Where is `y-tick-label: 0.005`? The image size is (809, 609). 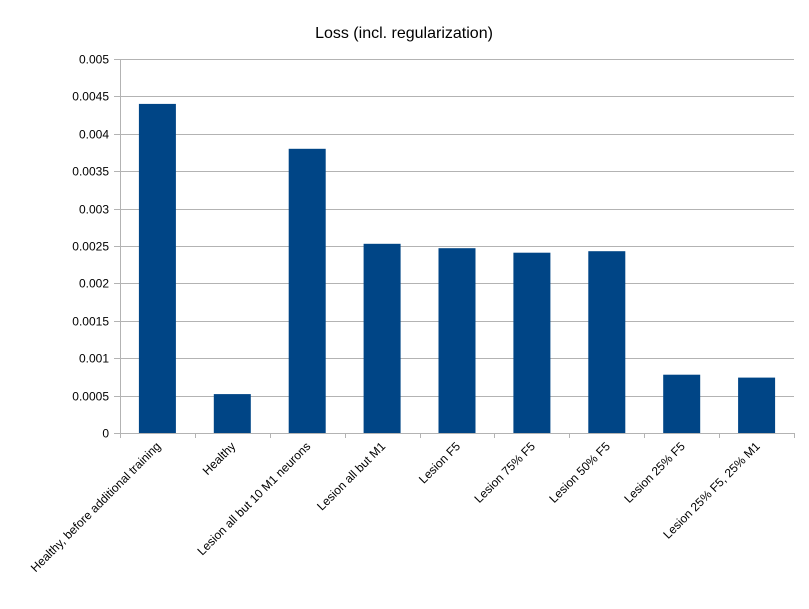
y-tick-label: 0.005 is located at coordinates (94, 60).